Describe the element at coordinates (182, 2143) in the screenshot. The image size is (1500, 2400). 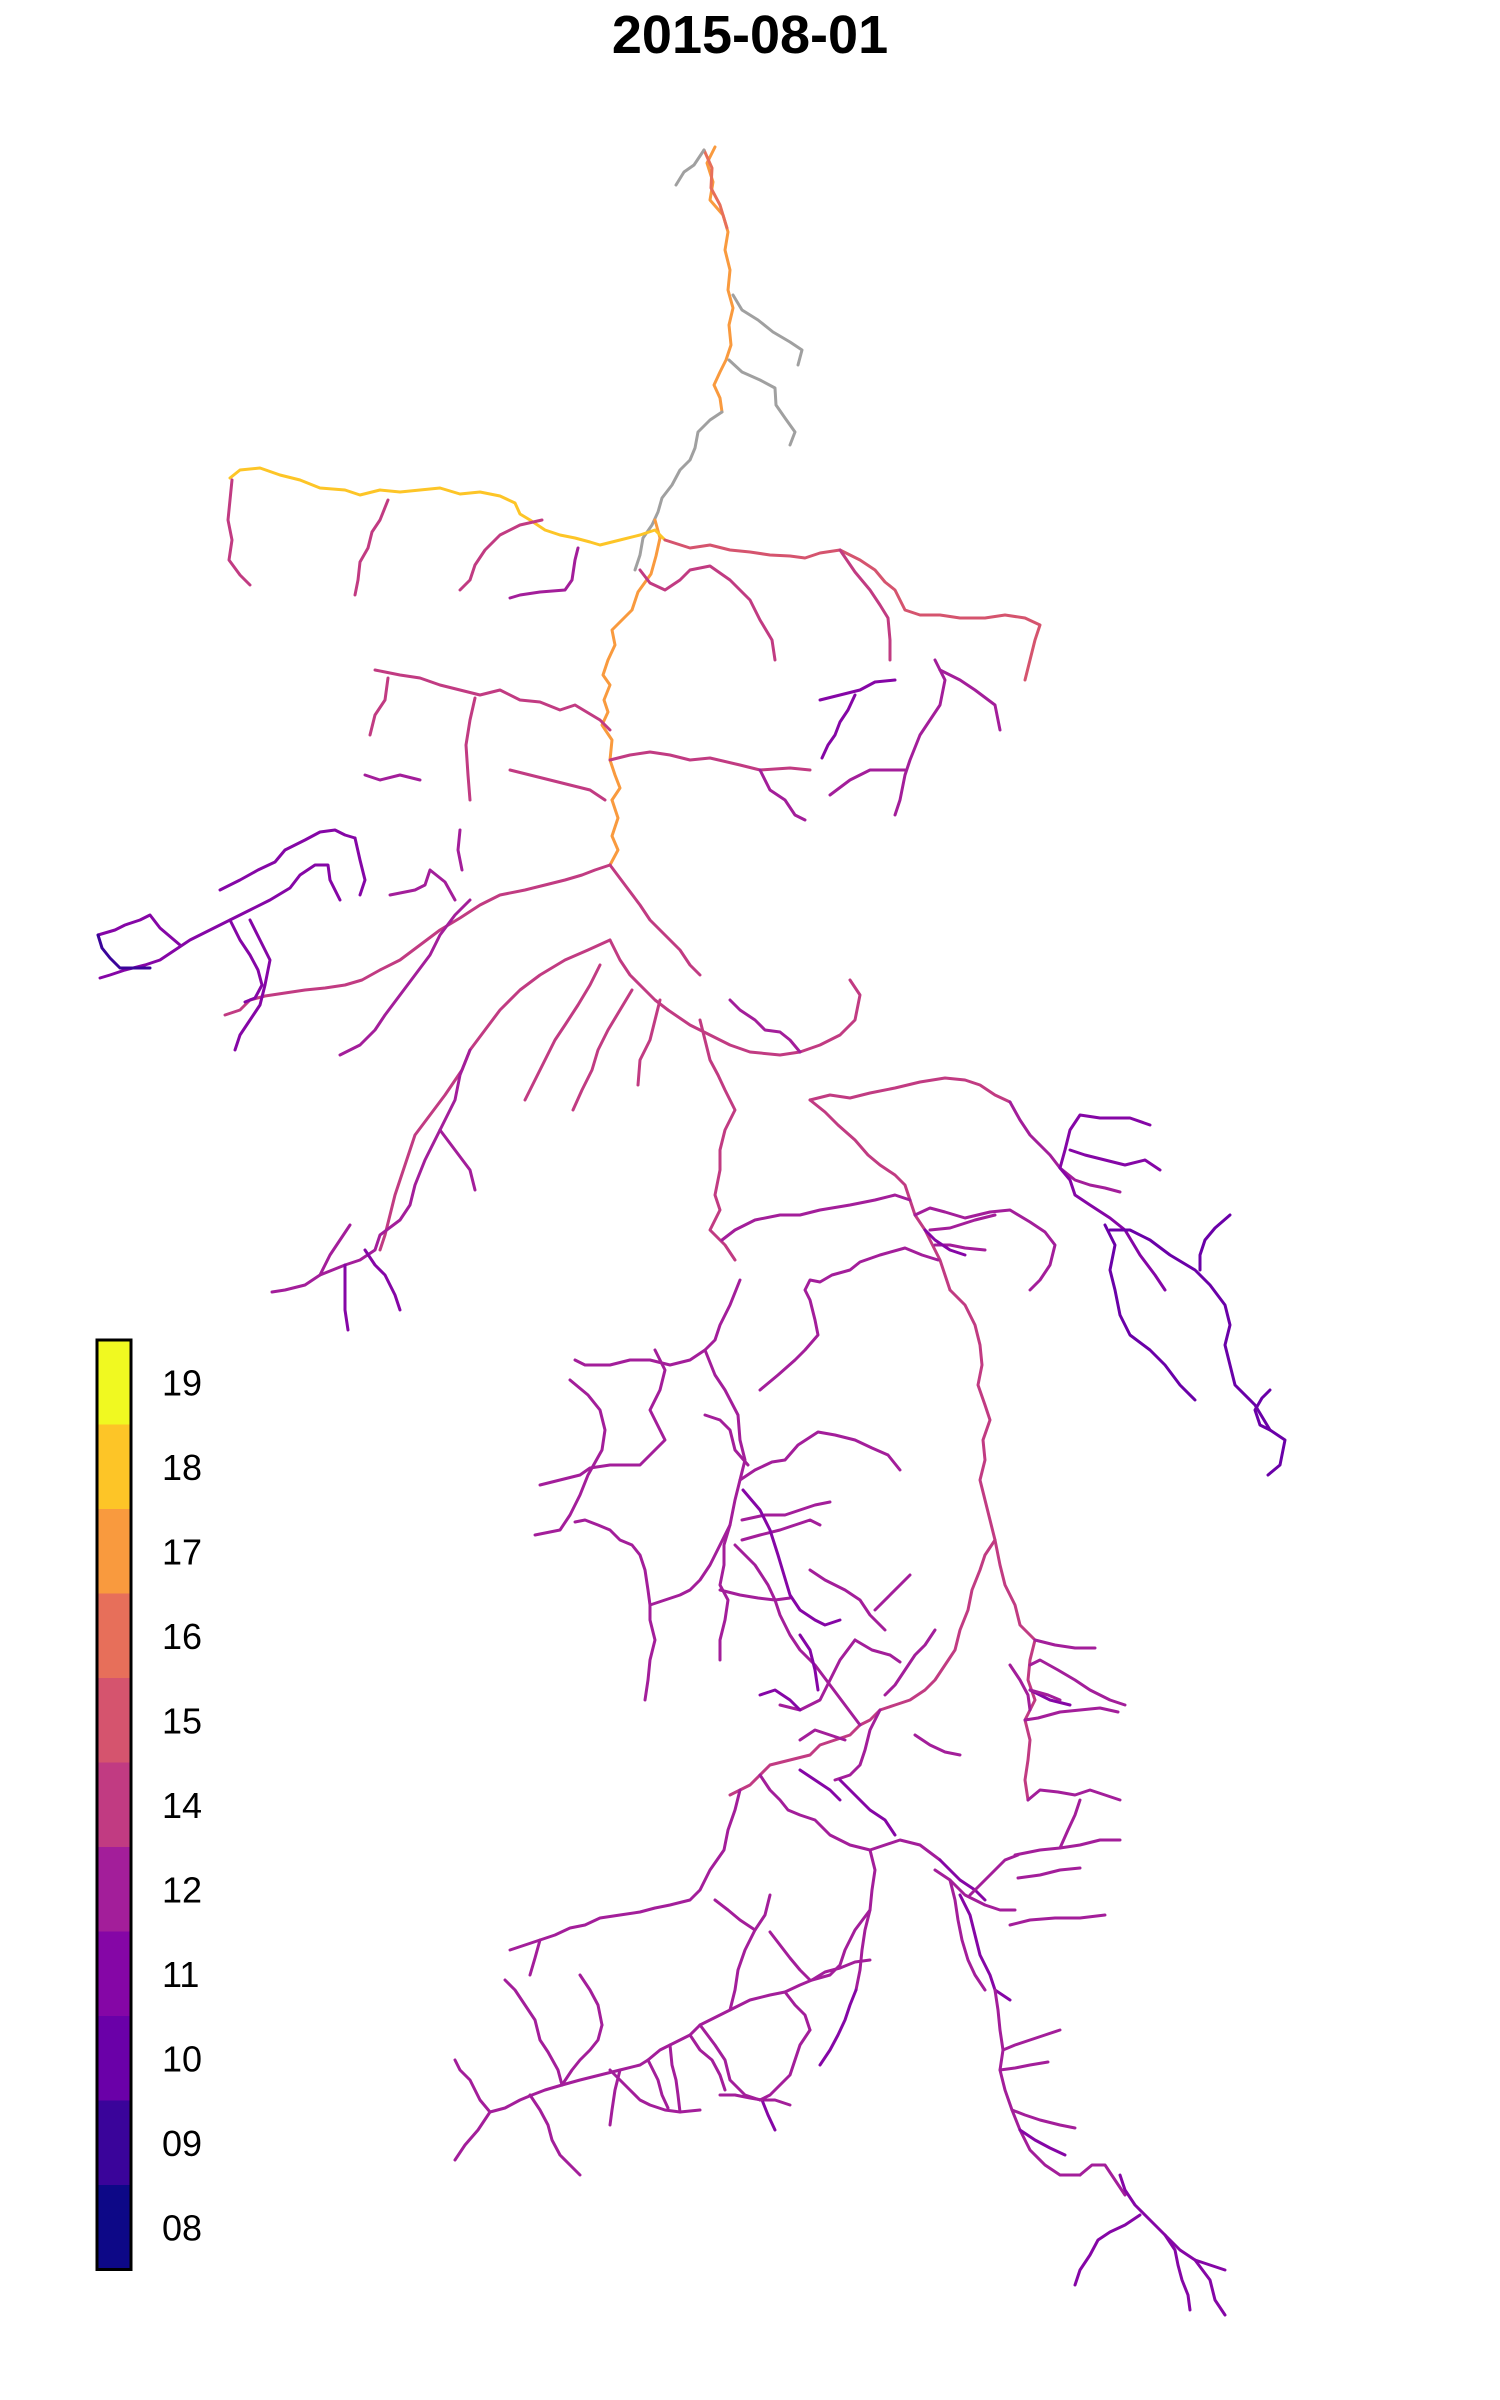
I see `legend-label: 09` at that location.